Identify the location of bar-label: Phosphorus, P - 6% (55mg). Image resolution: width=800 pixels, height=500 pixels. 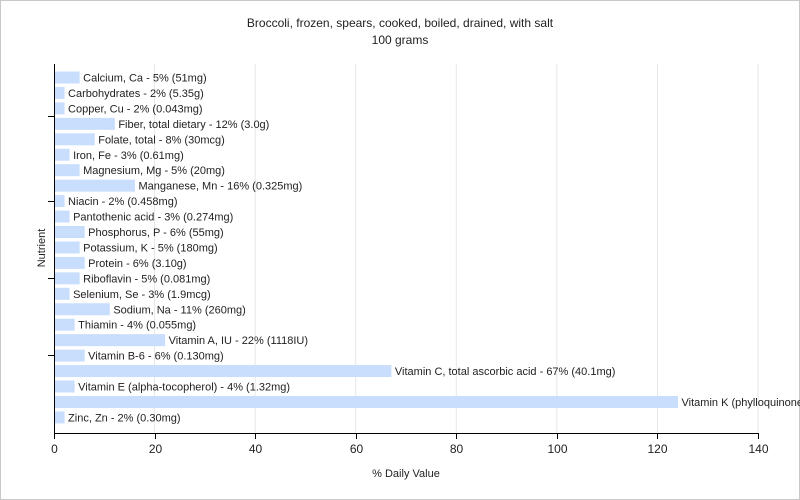
(156, 233).